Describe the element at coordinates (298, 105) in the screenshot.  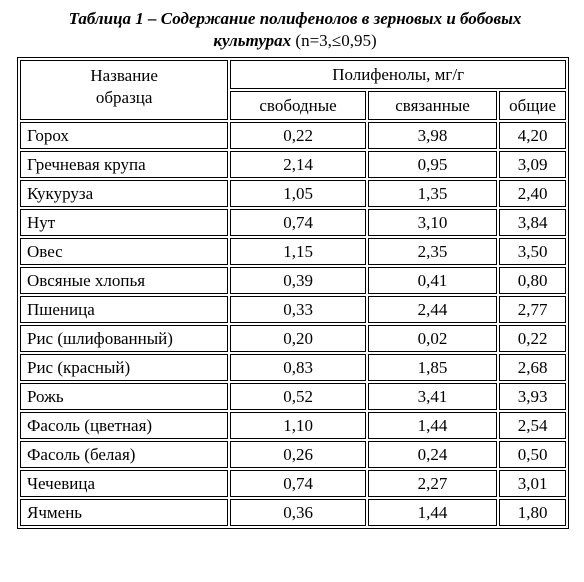
I see `sub-header: свободные` at that location.